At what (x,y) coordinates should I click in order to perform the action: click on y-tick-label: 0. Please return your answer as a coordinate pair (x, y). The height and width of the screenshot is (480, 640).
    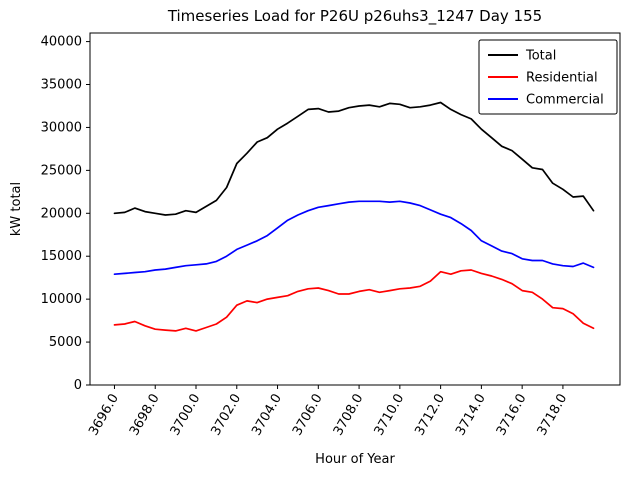
    Looking at the image, I should click on (78, 385).